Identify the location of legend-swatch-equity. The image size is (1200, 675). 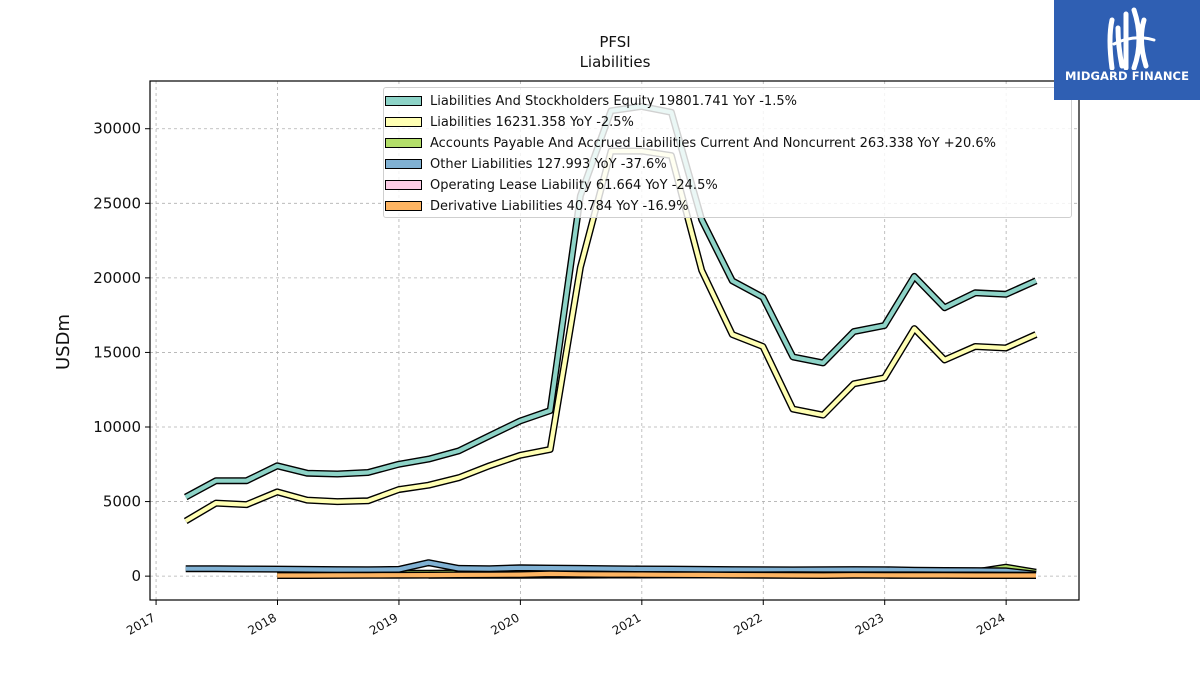
(403, 101).